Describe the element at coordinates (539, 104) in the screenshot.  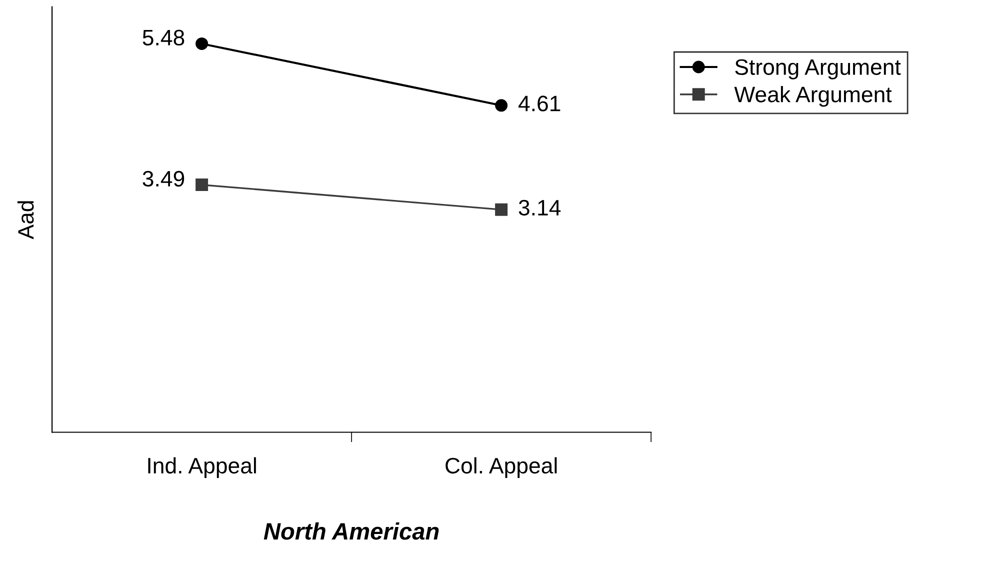
I see `data-label: 4.61` at that location.